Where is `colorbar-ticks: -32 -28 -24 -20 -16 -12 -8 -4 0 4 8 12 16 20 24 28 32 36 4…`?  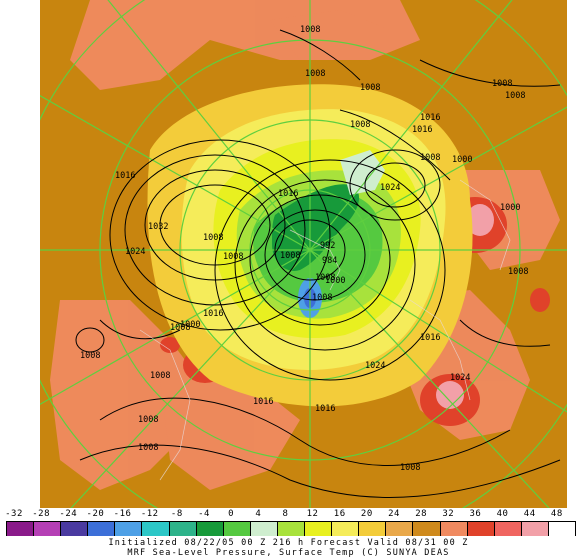
colorbar-ticks: -32 -28 -24 -20 -16 -12 -8 -4 0 4 8 12 16 20 24 28 32 36 4… is located at coordinates (288, 514).